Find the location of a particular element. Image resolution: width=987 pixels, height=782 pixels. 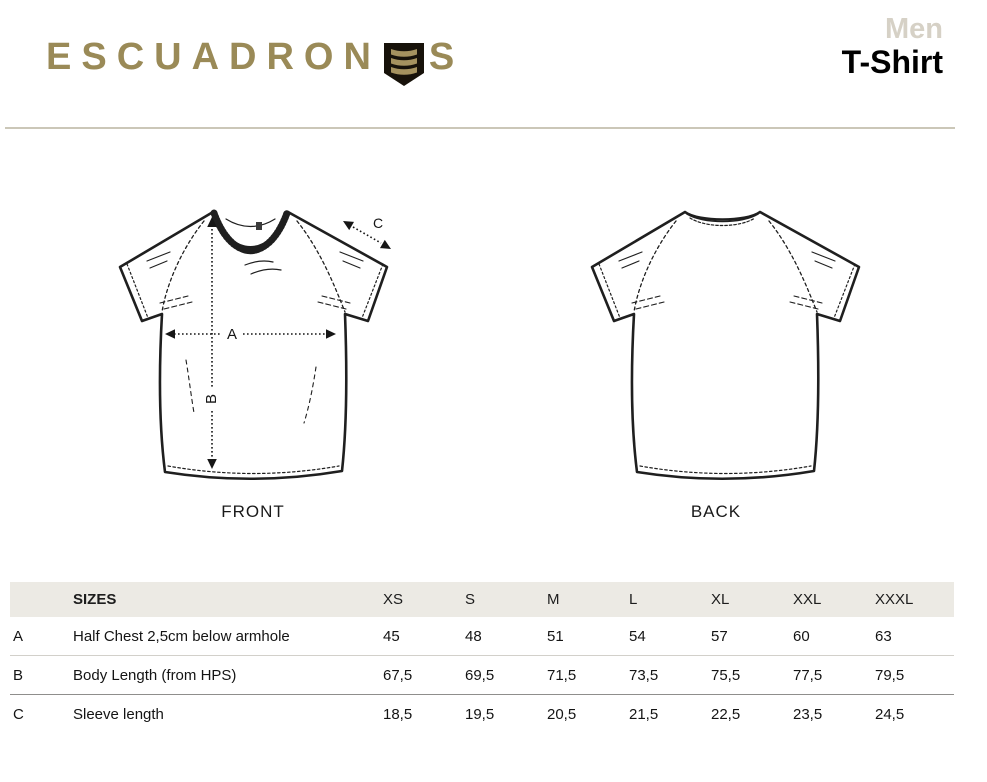

page-title-block: Men T-Shirt is located at coordinates (892, 46).